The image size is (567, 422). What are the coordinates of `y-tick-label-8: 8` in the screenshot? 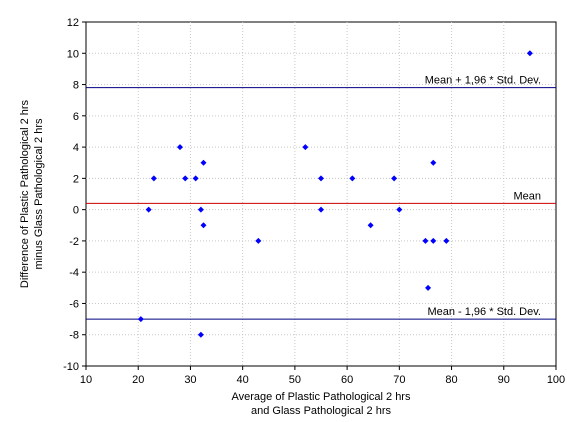 It's located at (76, 86).